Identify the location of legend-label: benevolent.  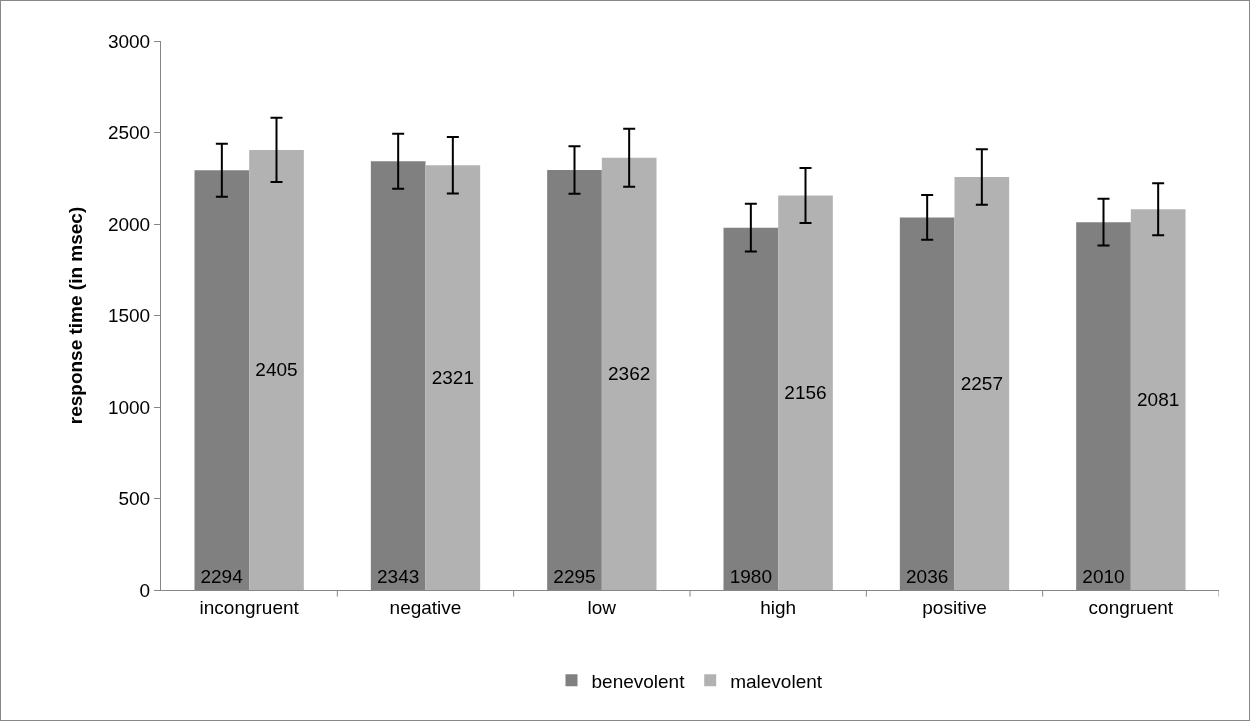
(638, 681).